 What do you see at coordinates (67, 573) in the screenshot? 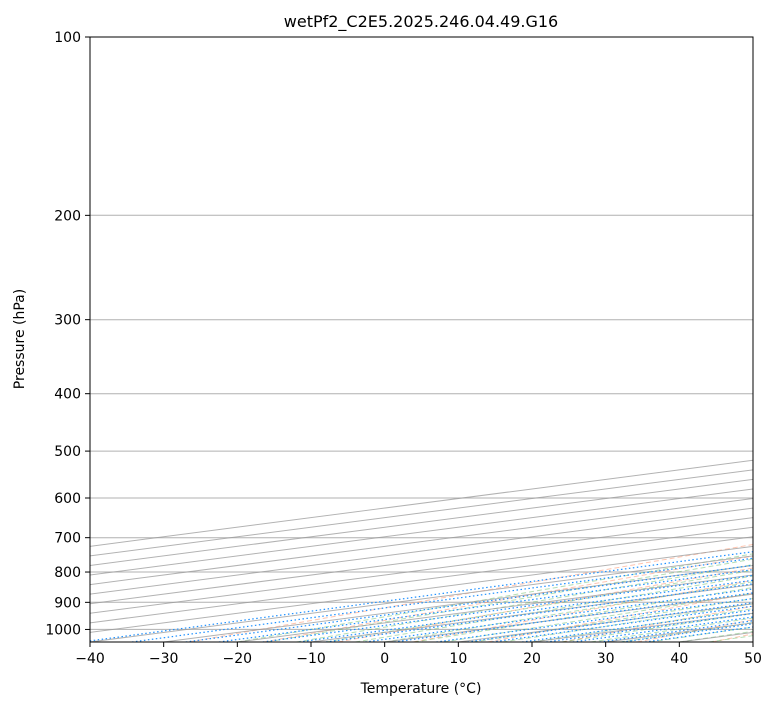
I see `y-tick-label: 800` at bounding box center [67, 573].